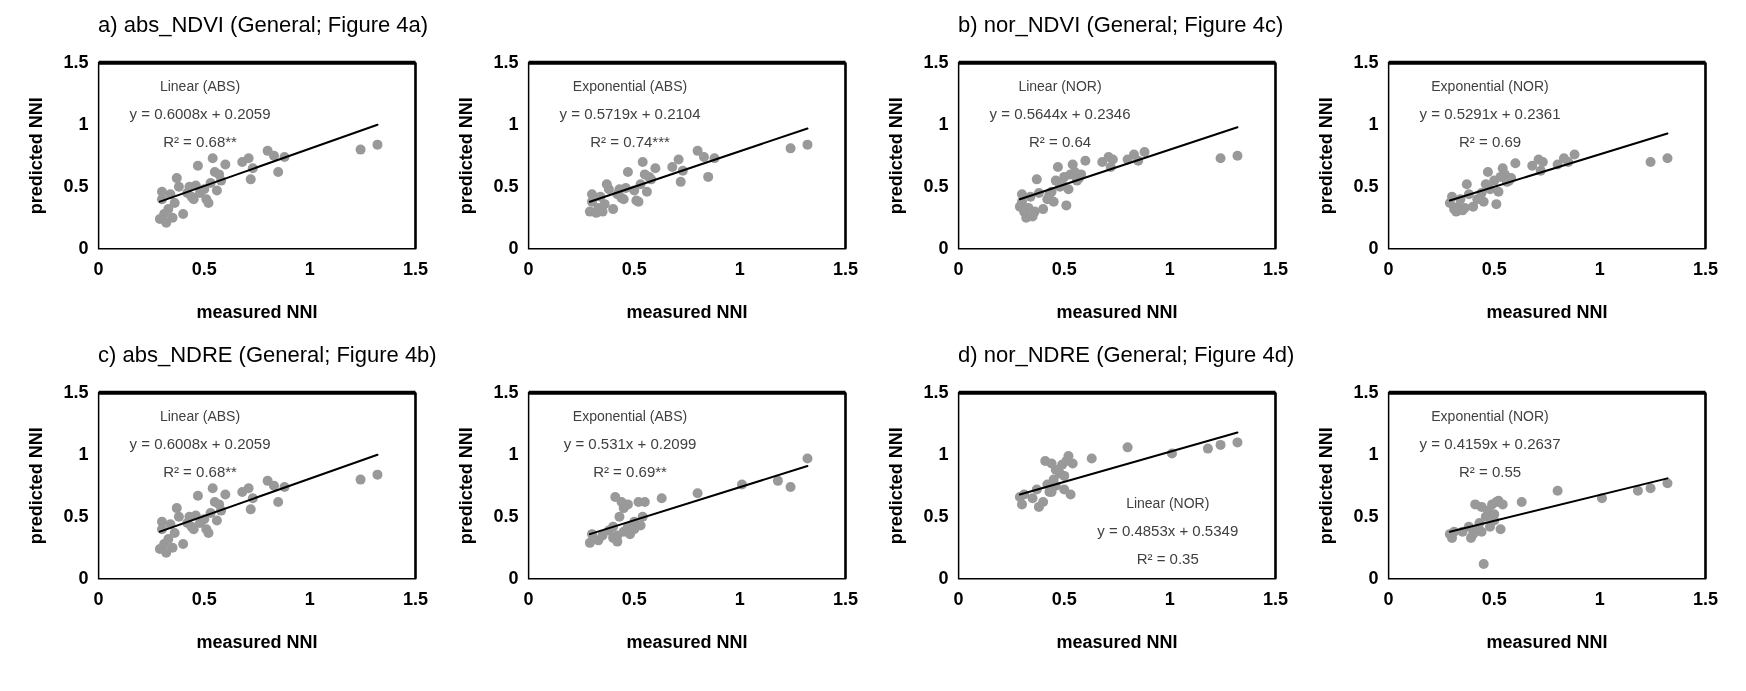 This screenshot has width=1746, height=691. What do you see at coordinates (630, 114) in the screenshot?
I see `annotation: y = 0.5719x + 0.2104` at bounding box center [630, 114].